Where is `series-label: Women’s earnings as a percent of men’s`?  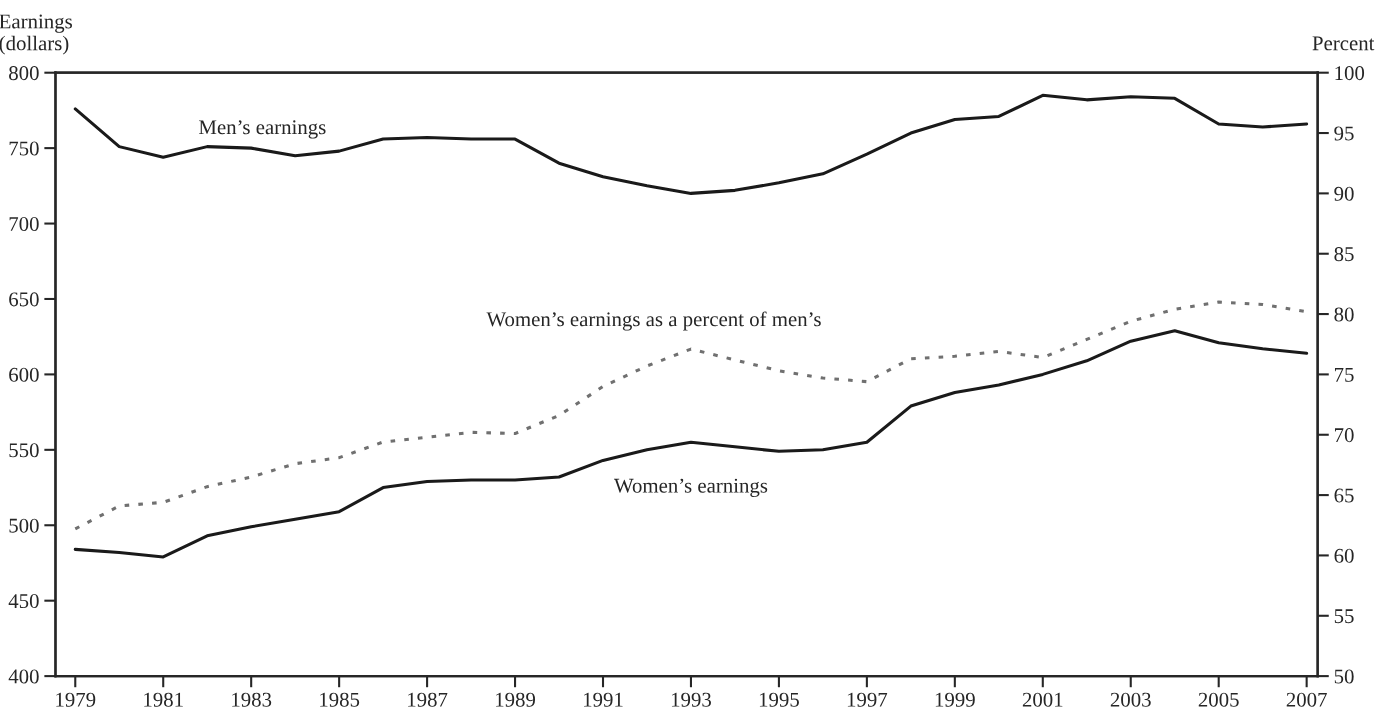
series-label: Women’s earnings as a percent of men’s is located at coordinates (653, 321).